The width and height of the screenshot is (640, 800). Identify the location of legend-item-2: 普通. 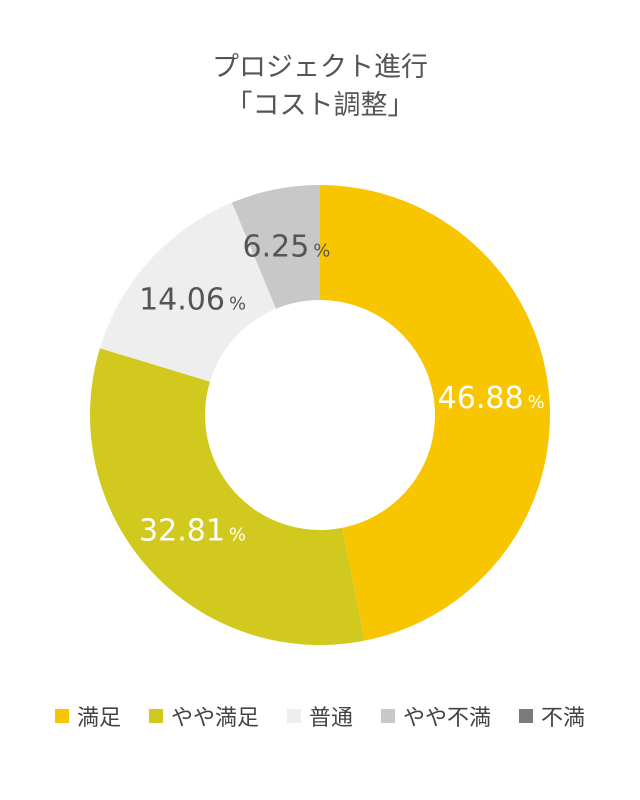
(319, 716).